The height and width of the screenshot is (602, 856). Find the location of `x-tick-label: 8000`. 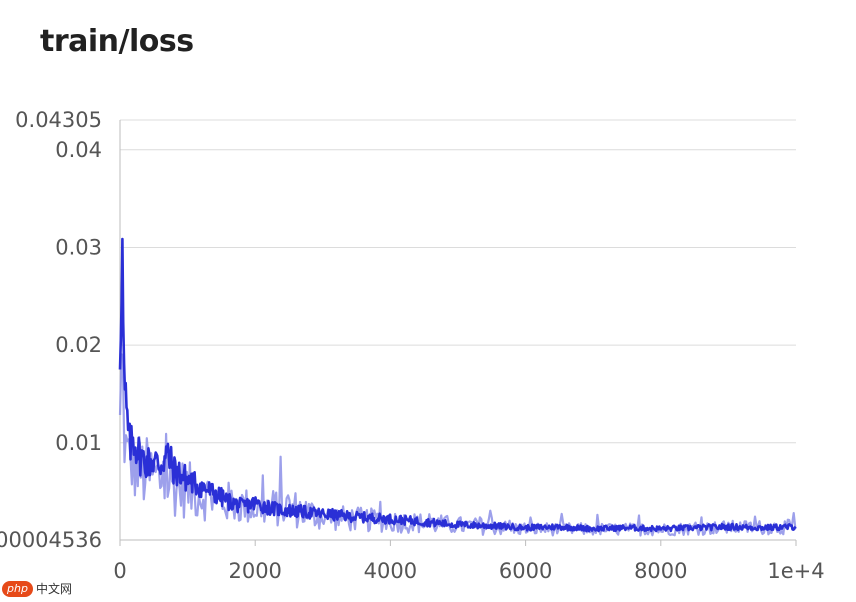

x-tick-label: 8000 is located at coordinates (660, 571).